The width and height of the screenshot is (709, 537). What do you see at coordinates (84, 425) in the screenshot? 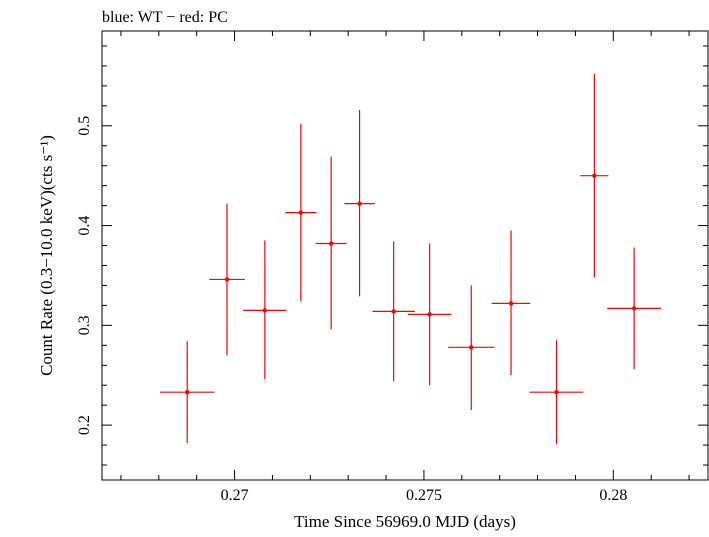
I see `y-tick-label: 0.2` at bounding box center [84, 425].